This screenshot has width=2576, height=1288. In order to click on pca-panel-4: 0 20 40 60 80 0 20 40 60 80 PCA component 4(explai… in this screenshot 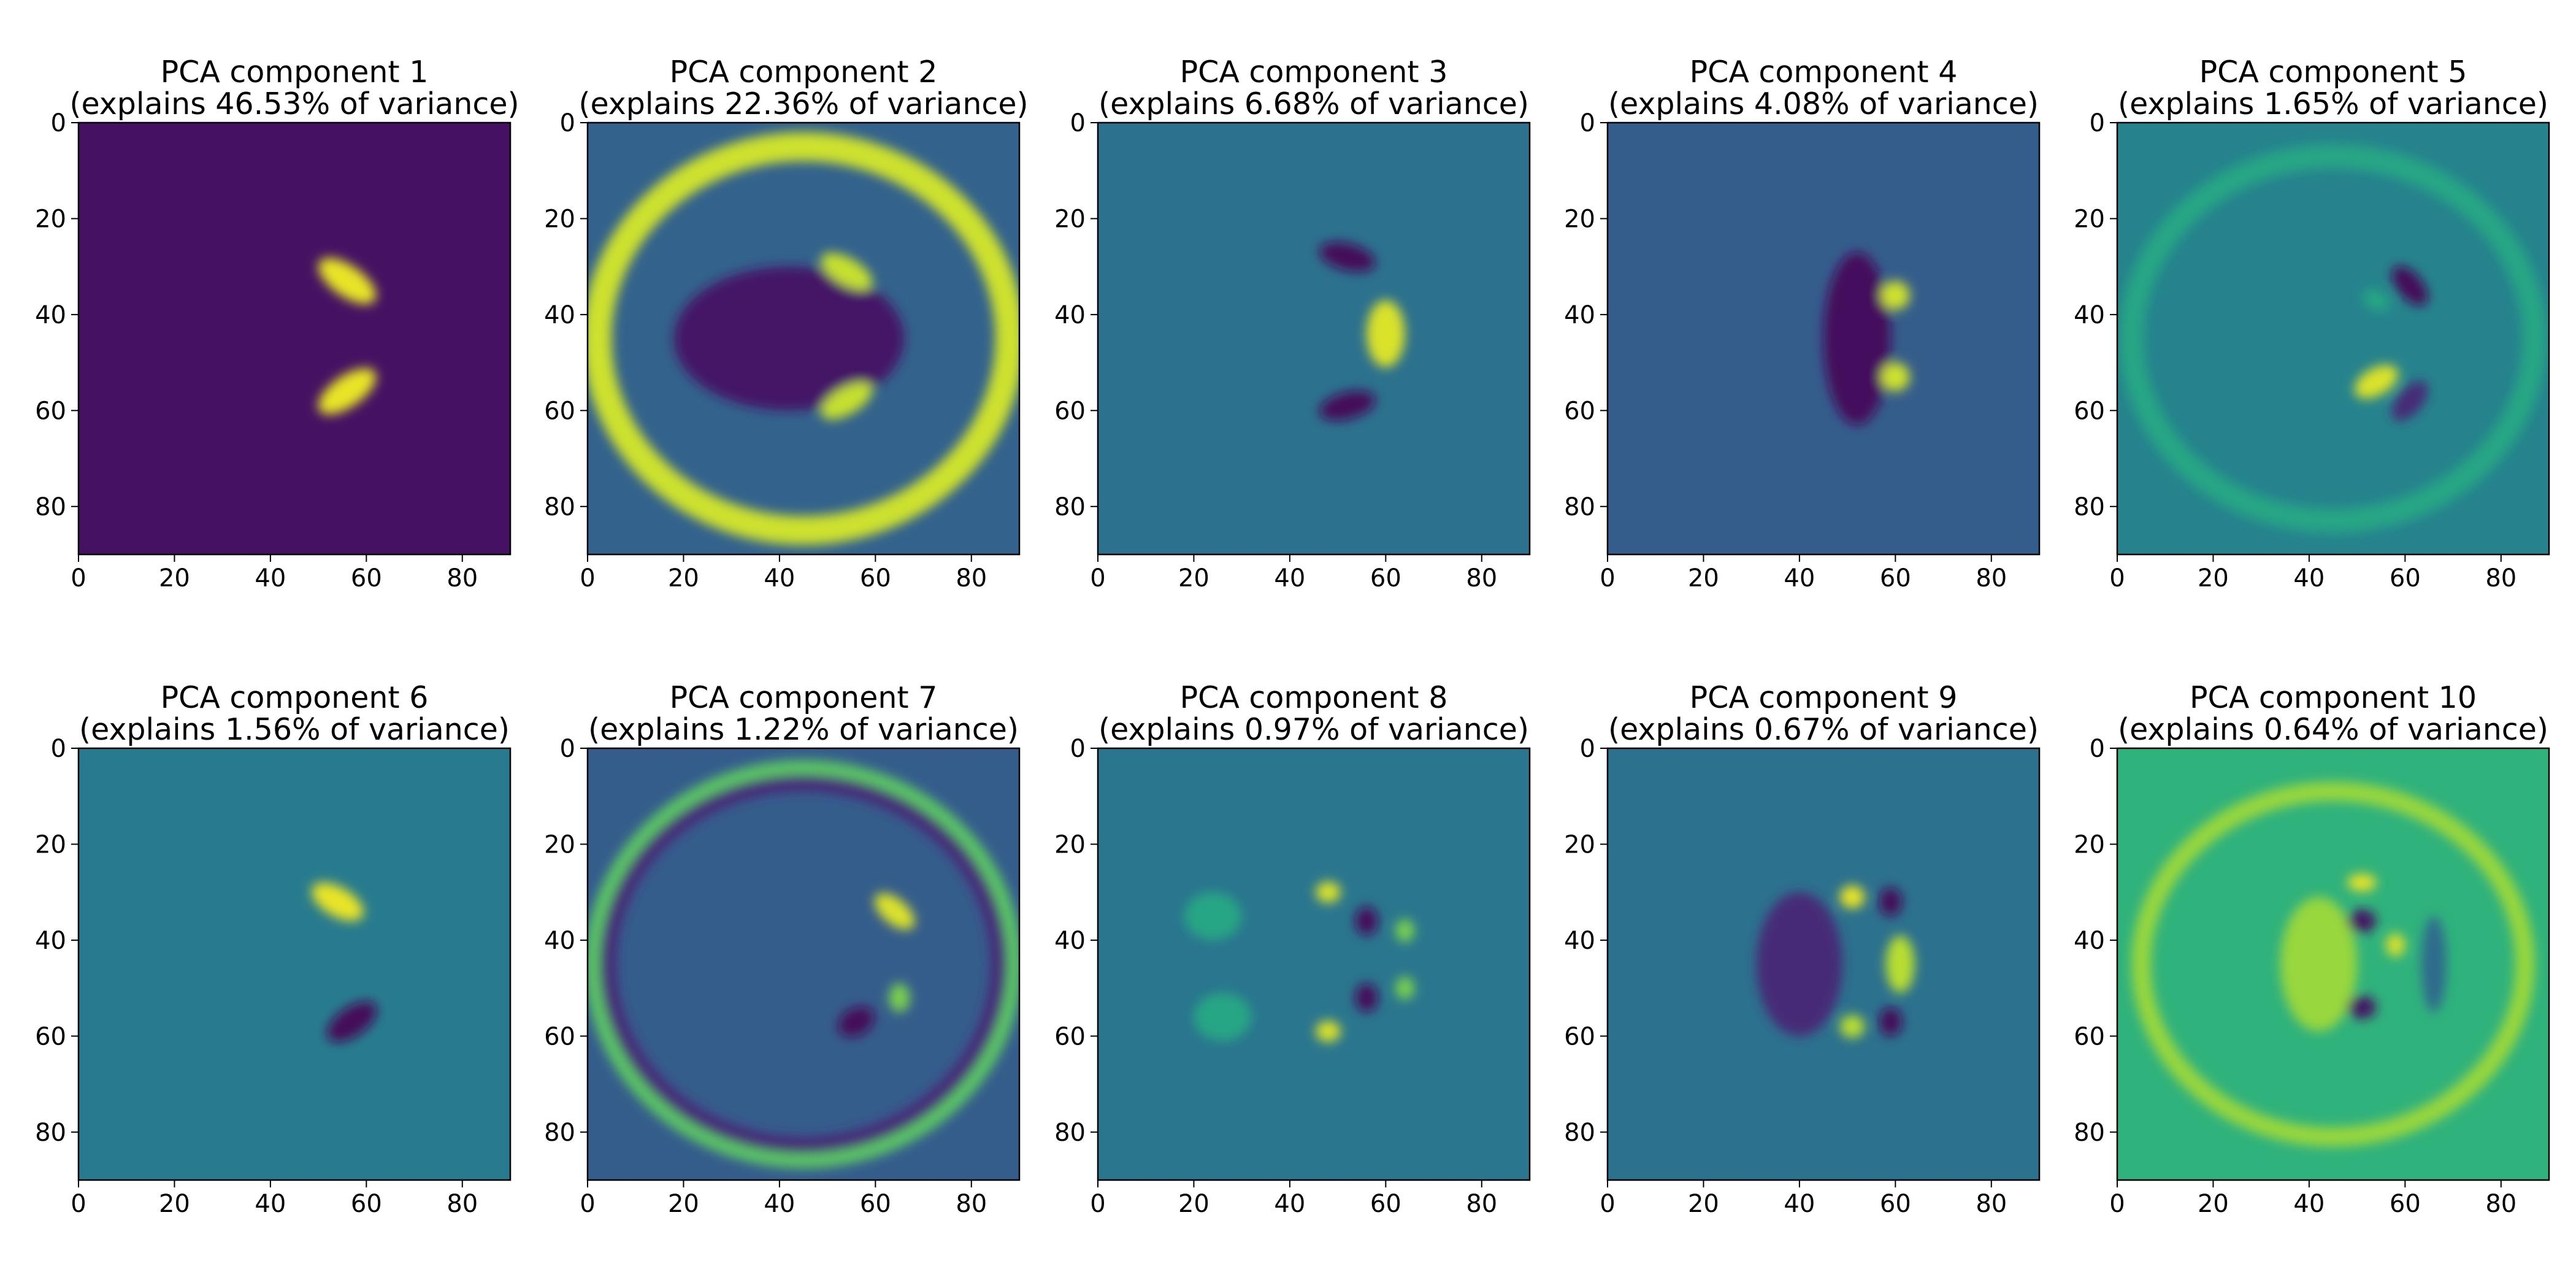, I will do `click(1802, 323)`.